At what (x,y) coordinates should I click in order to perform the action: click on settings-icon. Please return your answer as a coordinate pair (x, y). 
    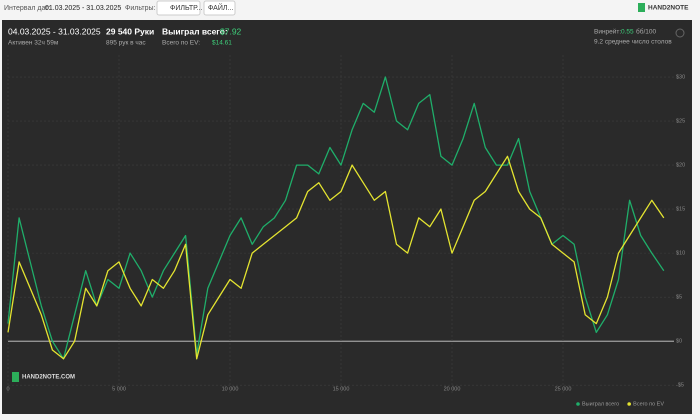
    Looking at the image, I should click on (680, 33).